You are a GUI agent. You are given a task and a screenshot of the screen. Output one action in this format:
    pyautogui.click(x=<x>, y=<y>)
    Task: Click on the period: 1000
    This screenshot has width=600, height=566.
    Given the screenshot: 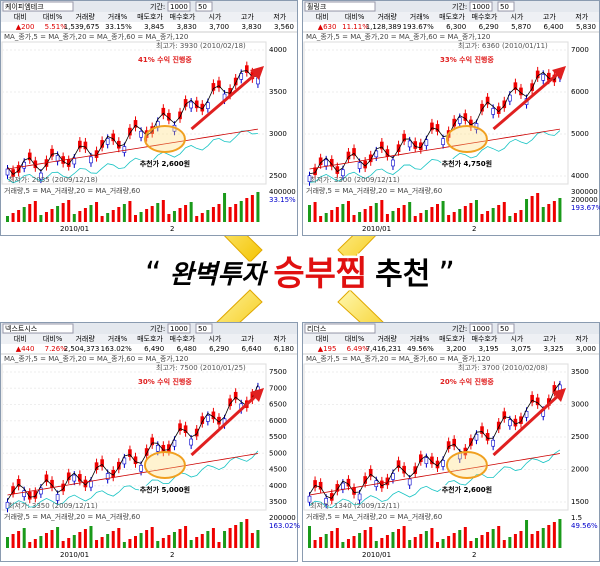 What is the action you would take?
    pyautogui.click(x=481, y=7)
    